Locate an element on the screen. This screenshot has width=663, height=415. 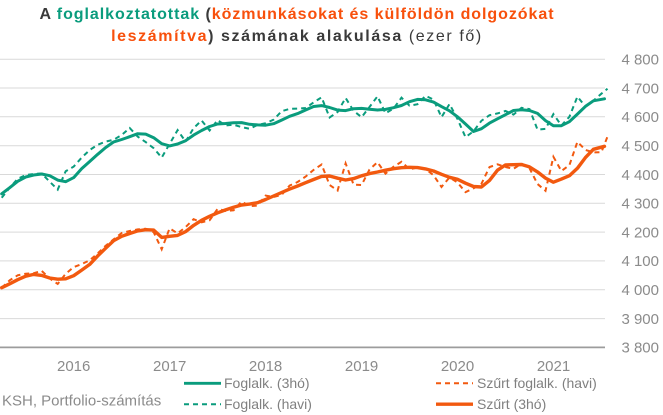
svg-text: 3 900 is located at coordinates (640, 319).